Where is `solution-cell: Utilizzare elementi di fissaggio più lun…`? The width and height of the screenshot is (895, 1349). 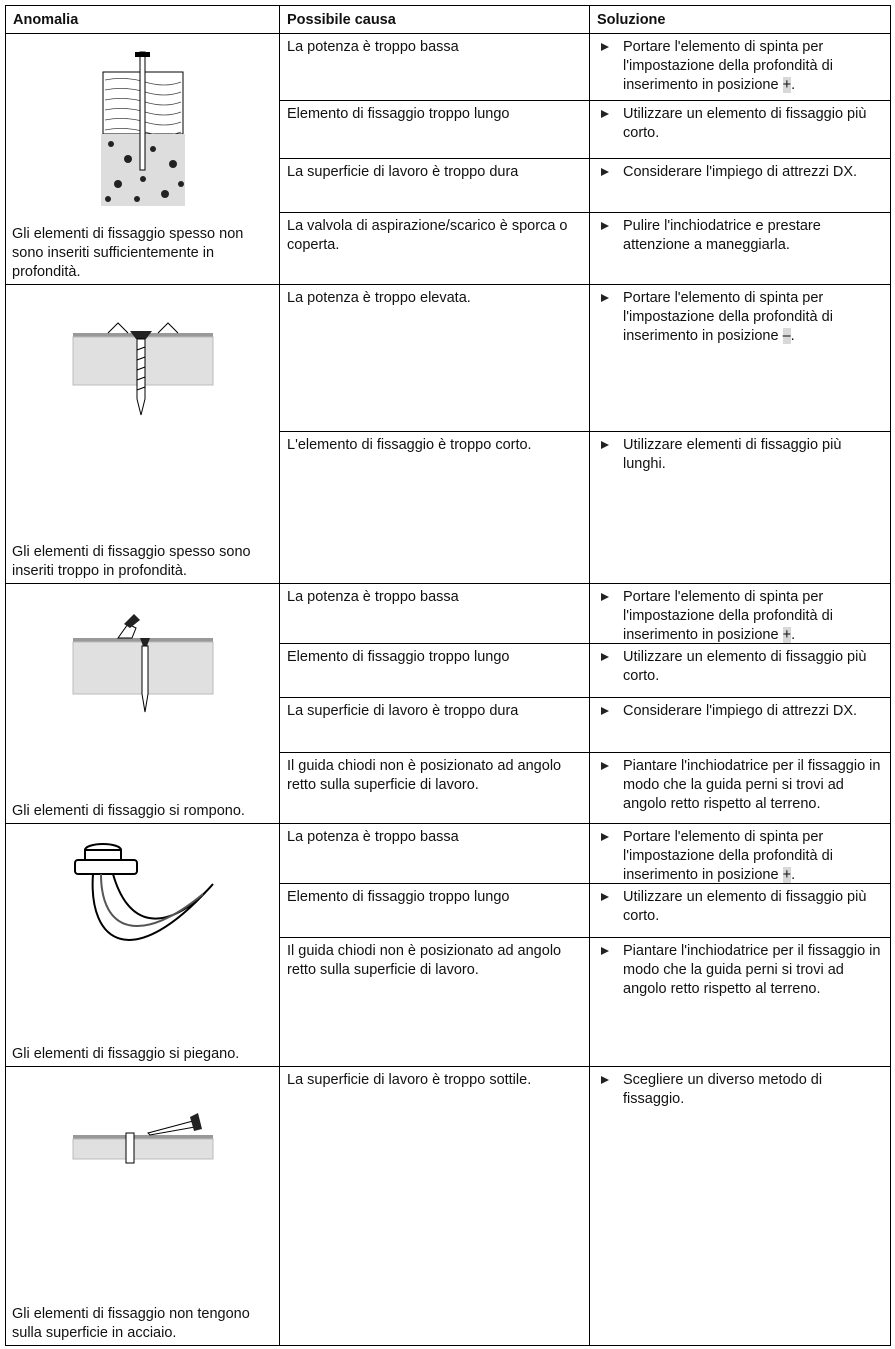 solution-cell: Utilizzare elementi di fissaggio più lun… is located at coordinates (740, 507).